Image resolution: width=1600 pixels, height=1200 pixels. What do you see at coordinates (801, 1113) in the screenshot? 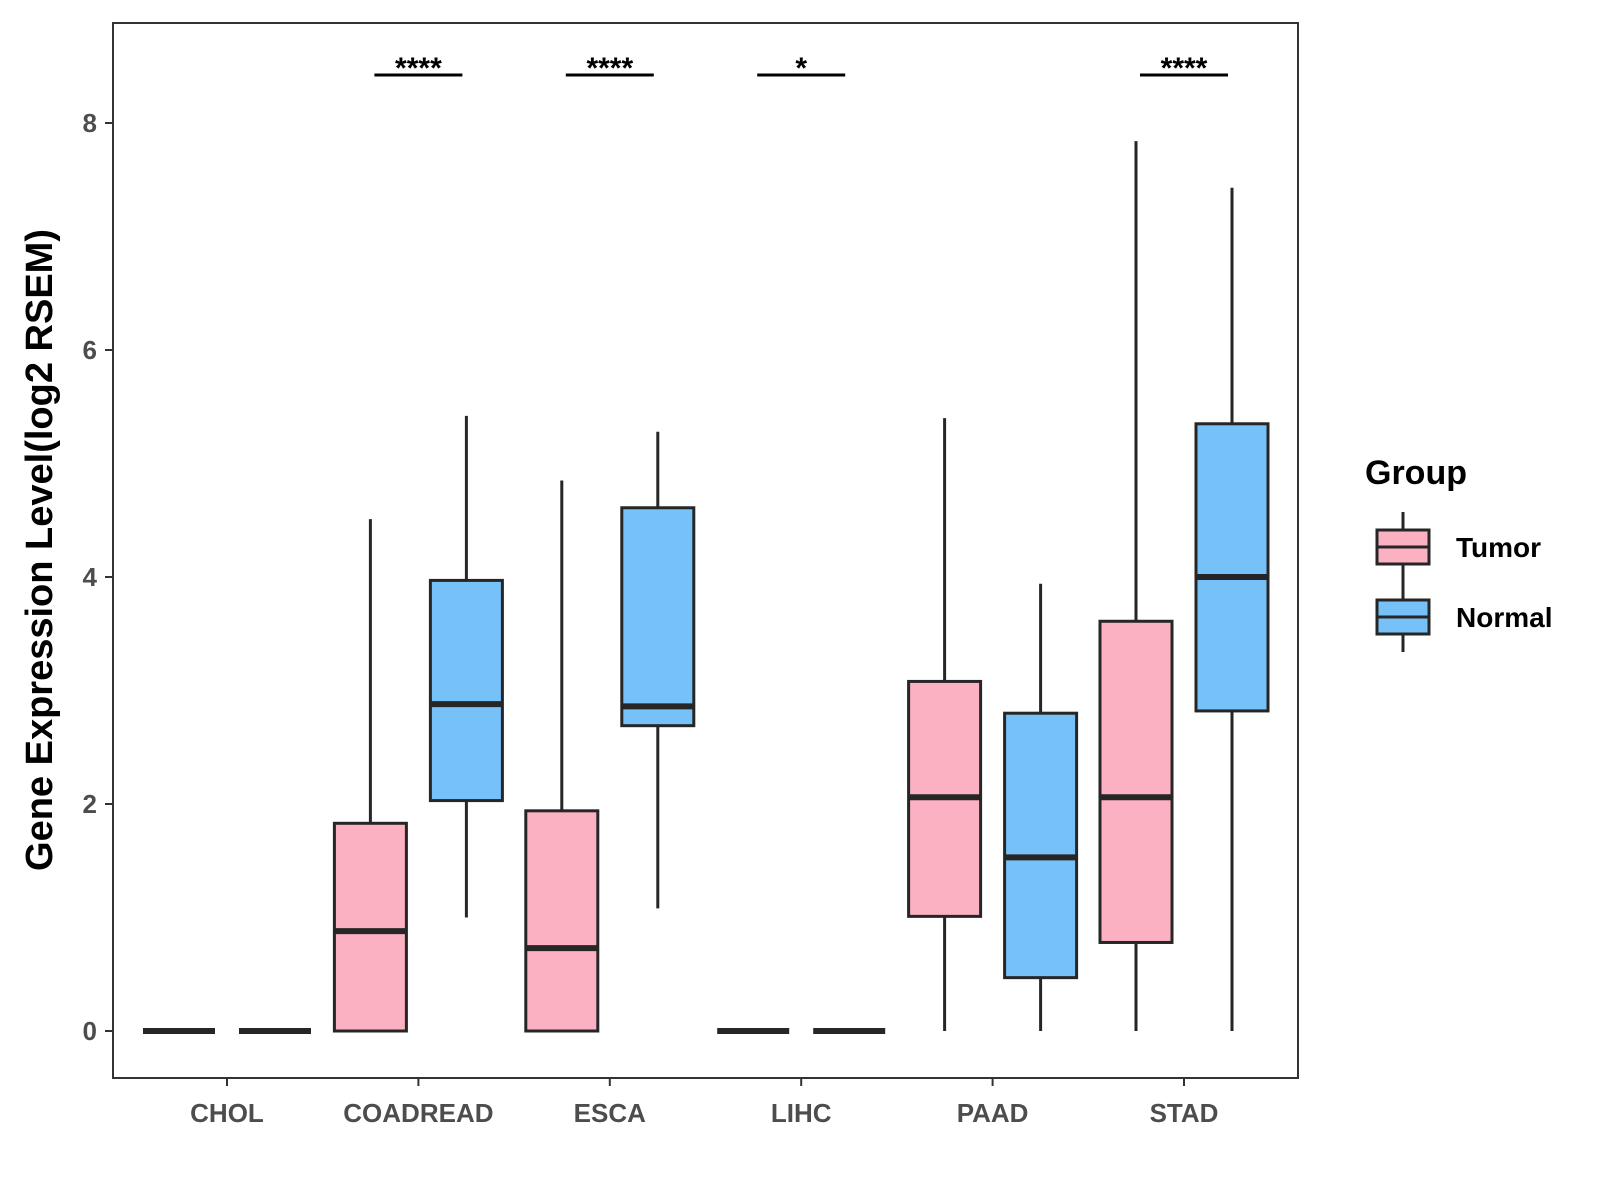
I see `x-tick-label: LIHC` at bounding box center [801, 1113].